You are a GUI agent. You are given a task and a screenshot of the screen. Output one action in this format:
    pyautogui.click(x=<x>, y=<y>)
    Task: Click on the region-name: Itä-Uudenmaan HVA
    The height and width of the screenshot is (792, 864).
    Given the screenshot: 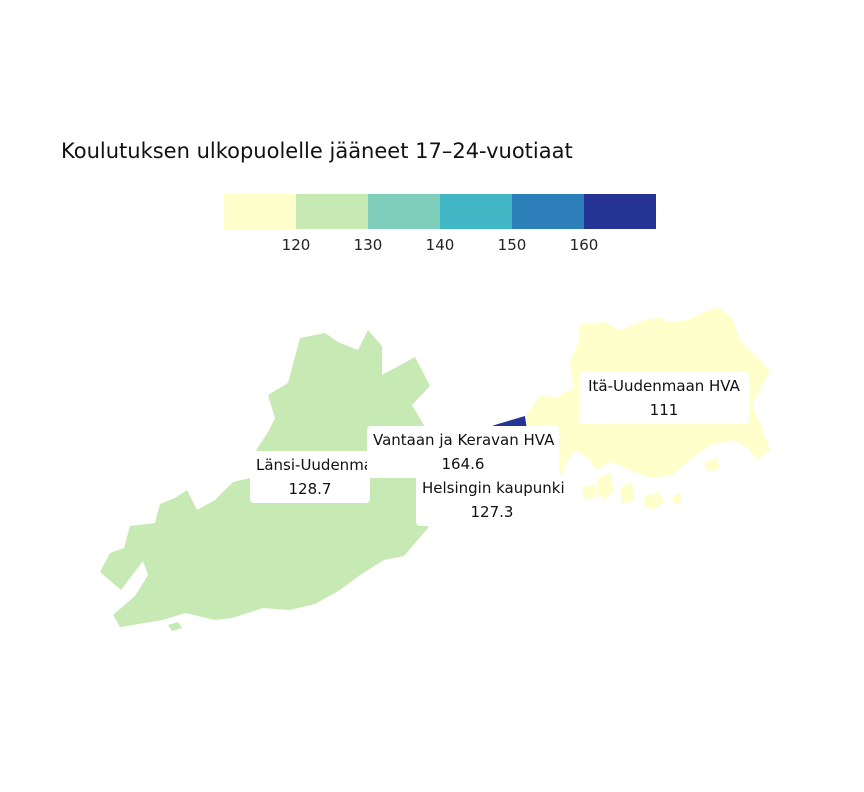 What is the action you would take?
    pyautogui.click(x=664, y=386)
    